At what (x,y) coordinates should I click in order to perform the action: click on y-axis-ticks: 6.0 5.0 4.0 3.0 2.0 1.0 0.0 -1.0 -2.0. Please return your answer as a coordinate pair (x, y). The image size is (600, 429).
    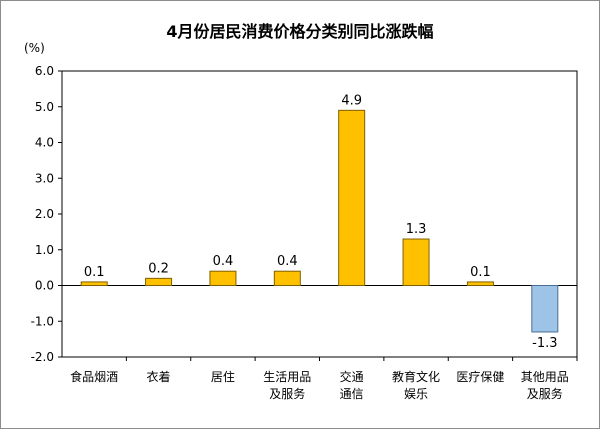
    Looking at the image, I should click on (46, 214).